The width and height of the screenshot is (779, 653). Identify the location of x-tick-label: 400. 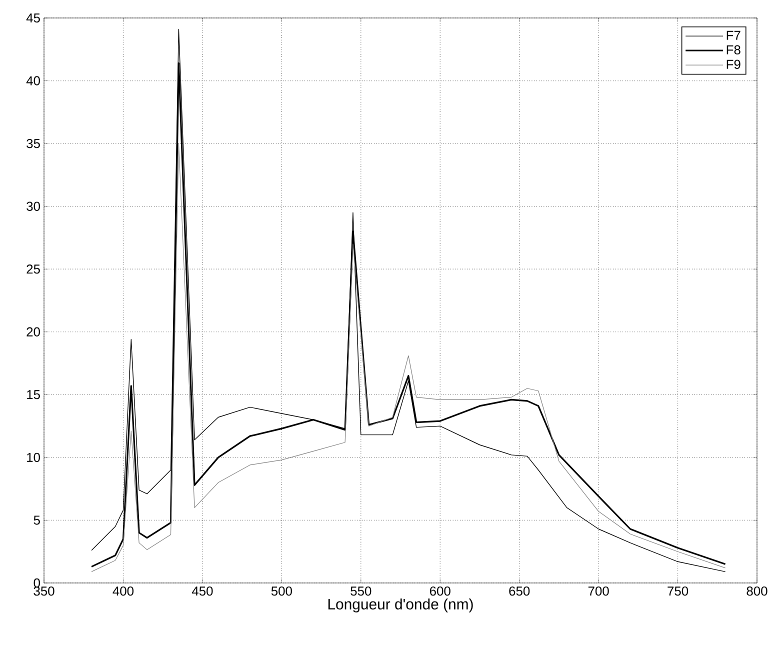
(123, 591).